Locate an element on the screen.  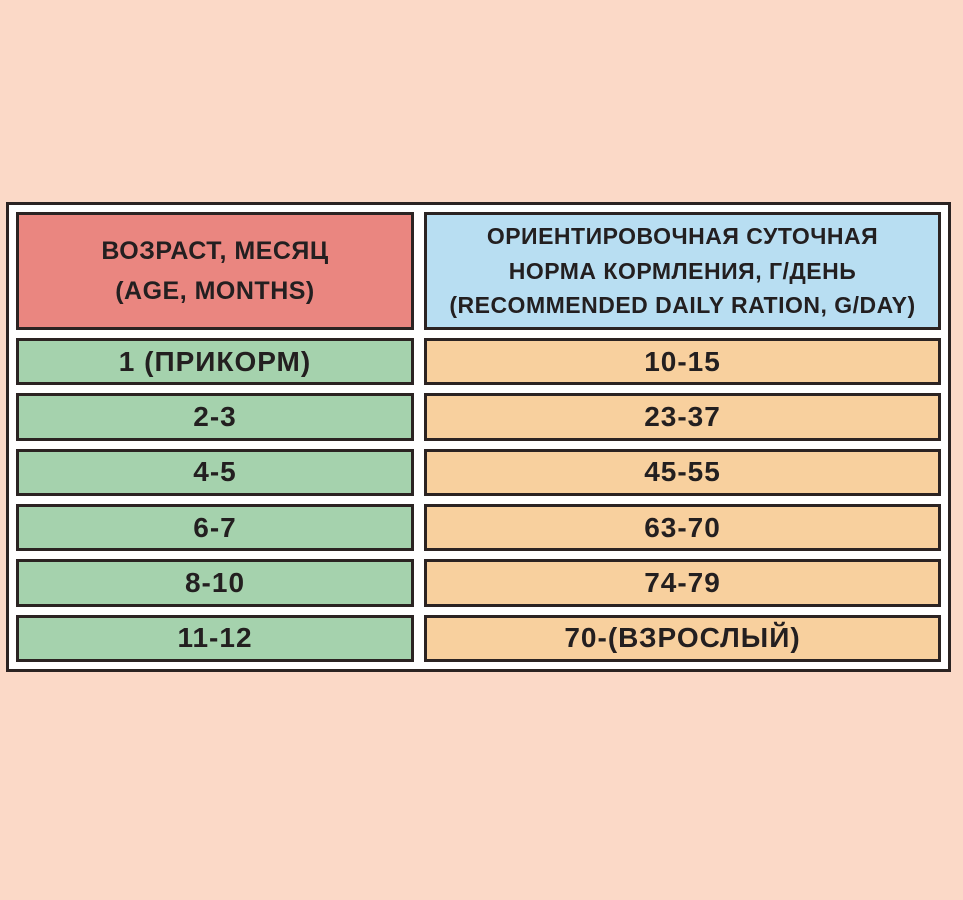
ration-cell: 70-(ВЗРОСЛЫЙ) is located at coordinates (682, 638).